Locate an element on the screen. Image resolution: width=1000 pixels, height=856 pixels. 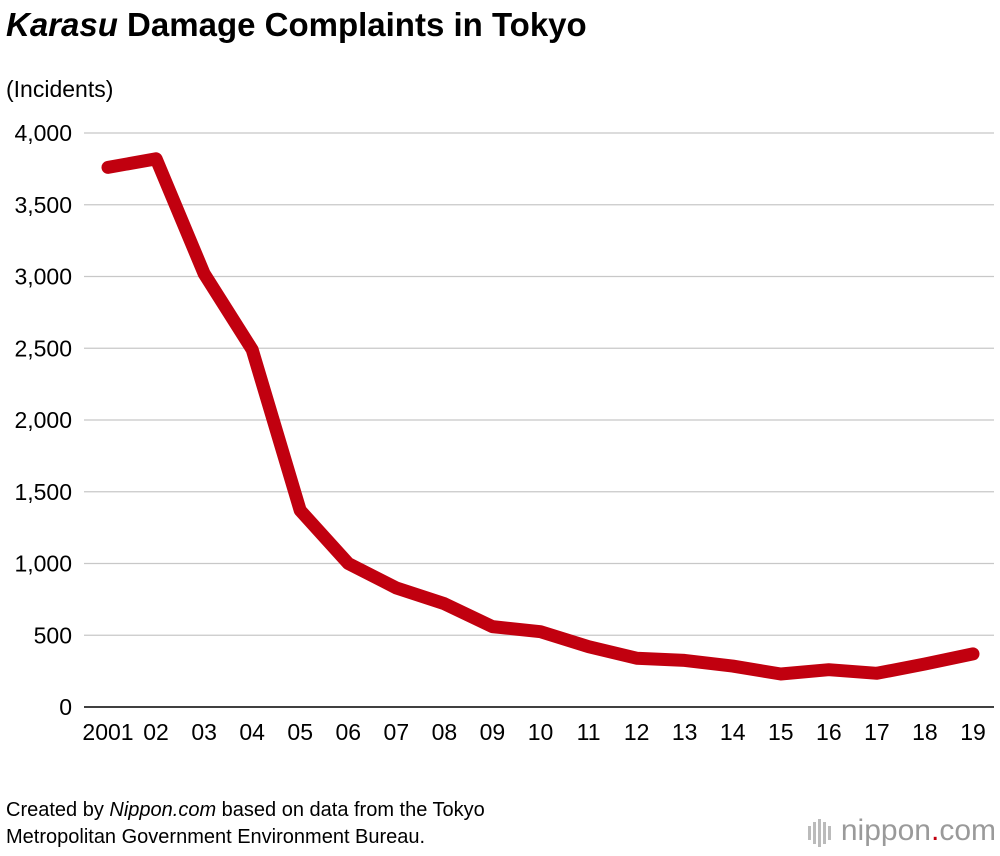
y-tick-labels: 0 500 1,000 1,500 2,000 2,500 3,000 3,500 4,000 is located at coordinates (43, 420).